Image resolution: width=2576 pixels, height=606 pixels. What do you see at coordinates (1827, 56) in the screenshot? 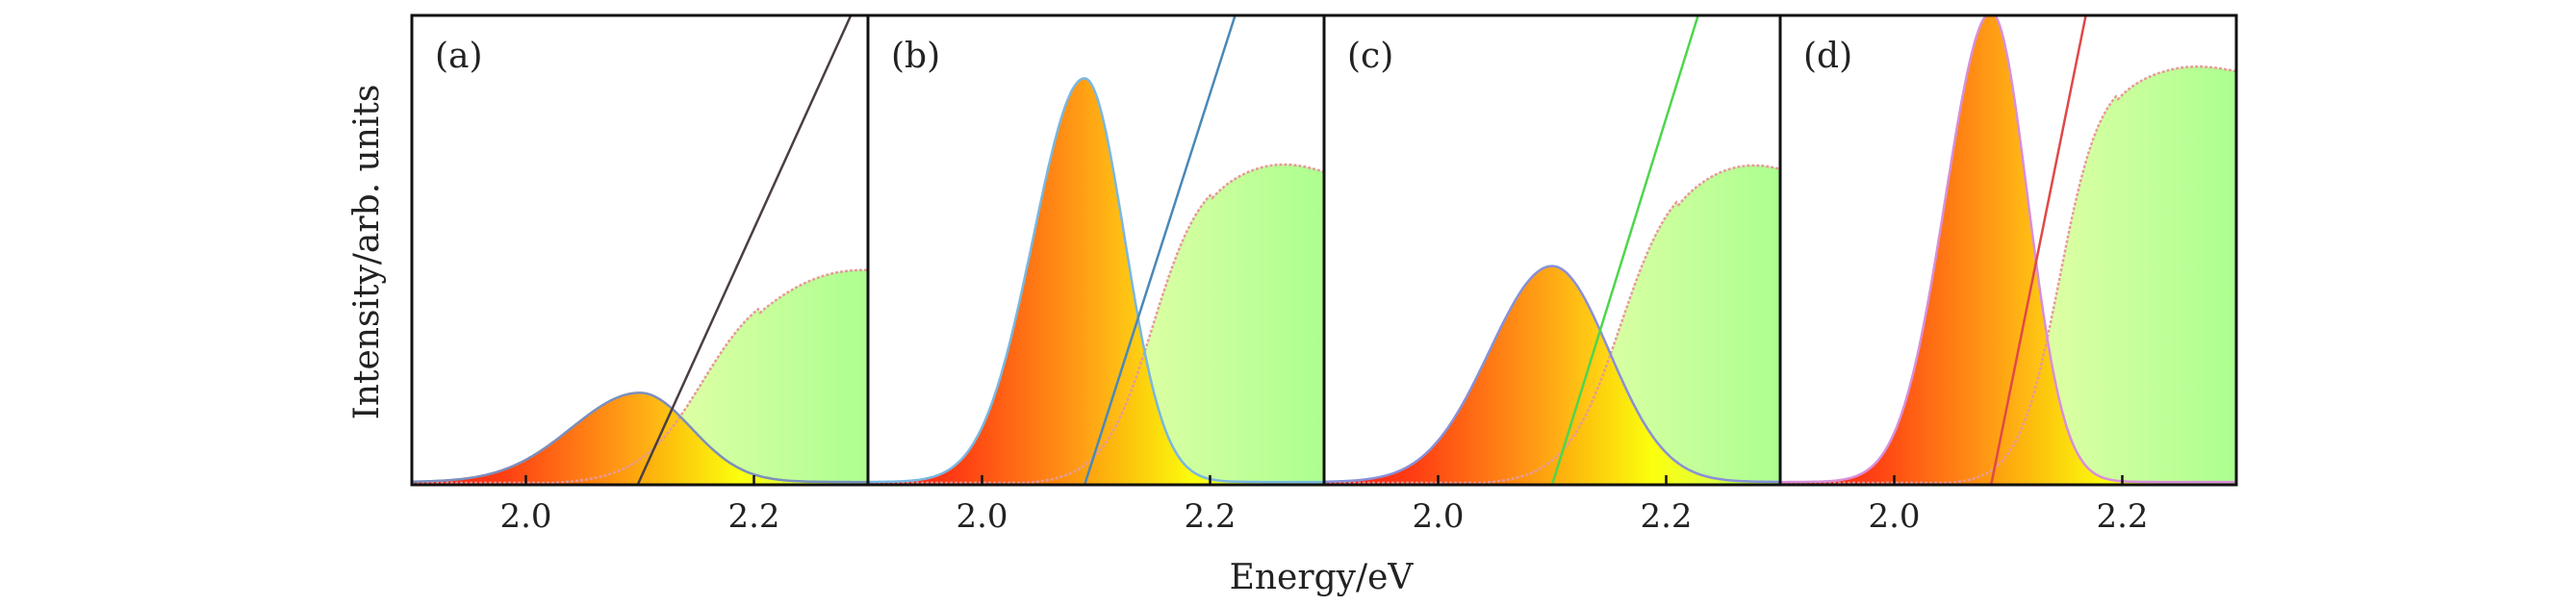
I see `panel-label: (d)` at bounding box center [1827, 56].